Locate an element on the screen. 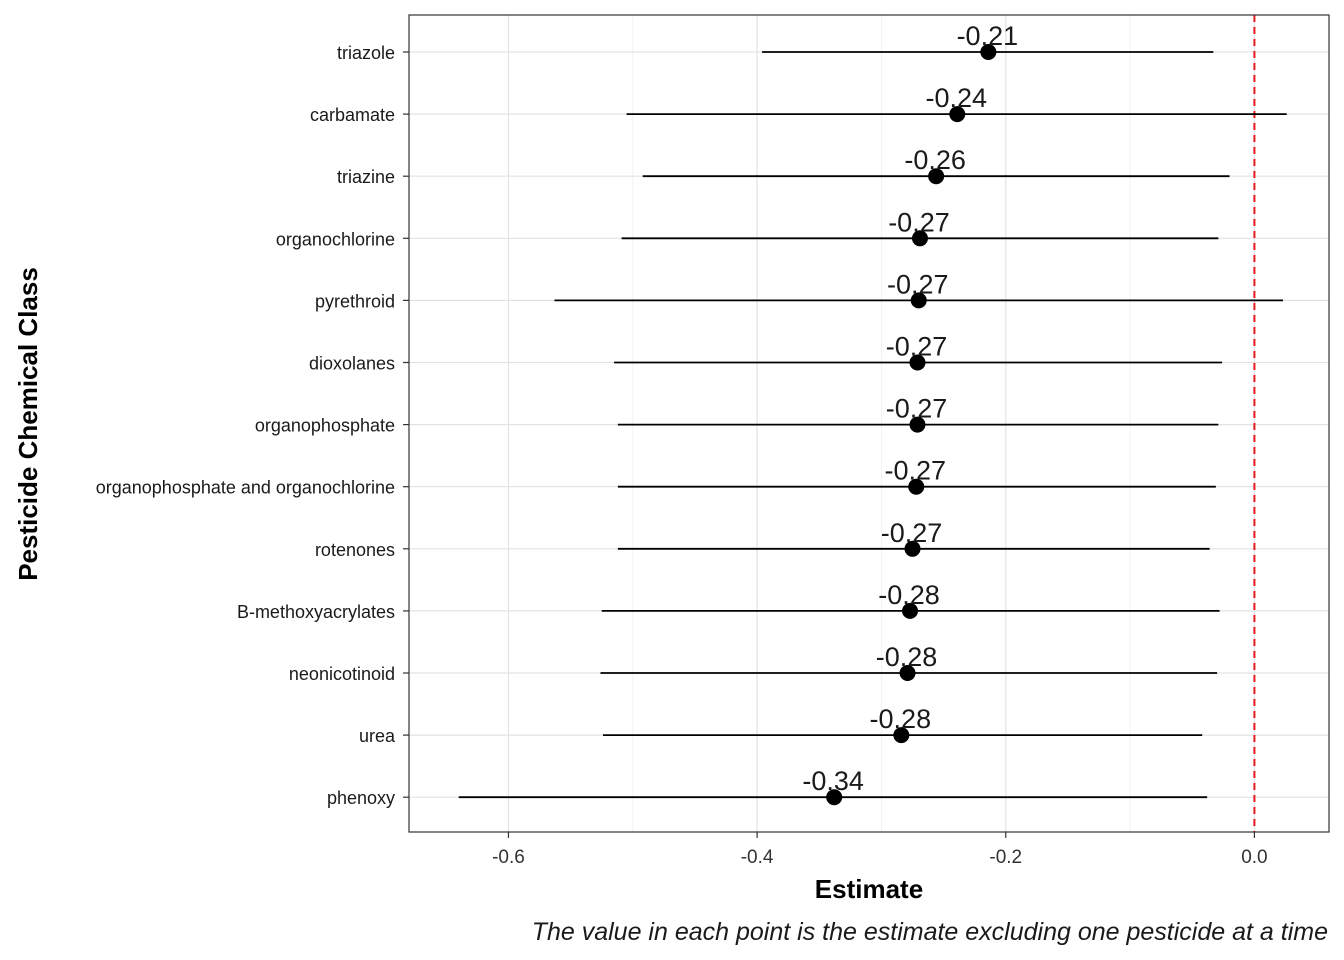 The image size is (1344, 960). y-tick-label: pyrethroid is located at coordinates (355, 301).